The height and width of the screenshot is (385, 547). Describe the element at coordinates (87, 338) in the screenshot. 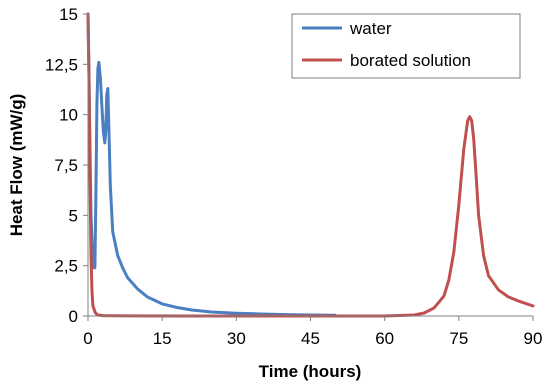

I see `x-tick-label: 0` at that location.